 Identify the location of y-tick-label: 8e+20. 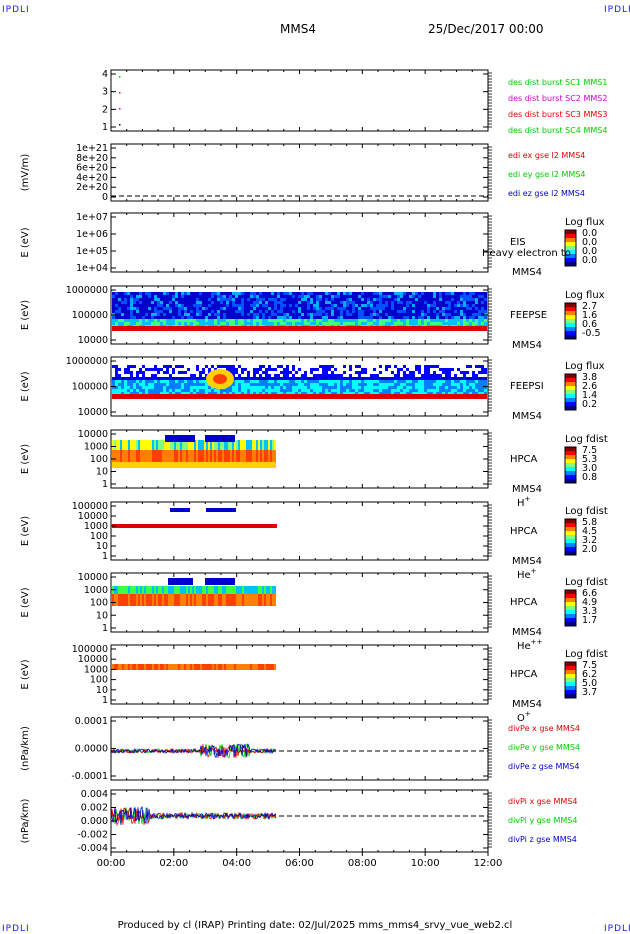
(92, 158).